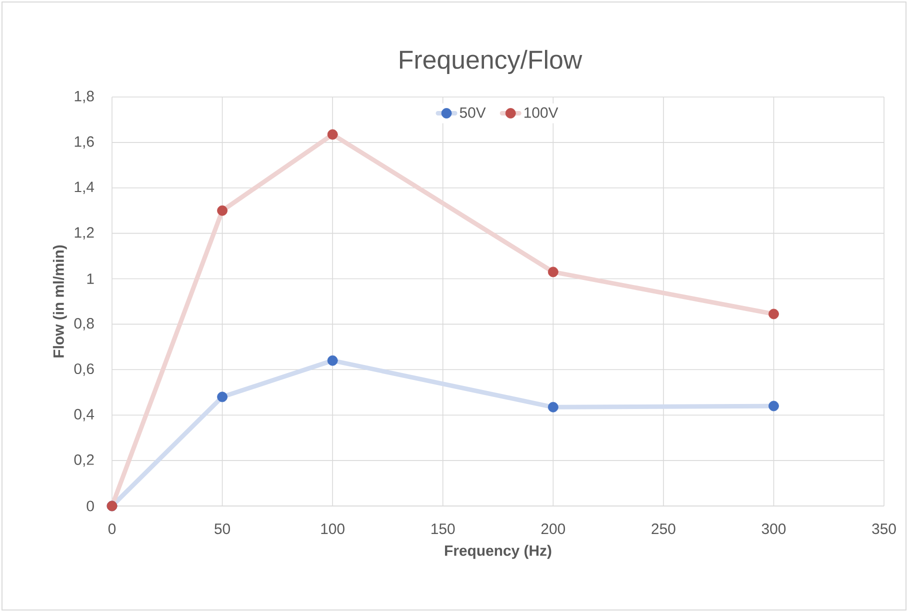 This screenshot has width=908, height=612. What do you see at coordinates (443, 529) in the screenshot?
I see `x-tick-label: 150` at bounding box center [443, 529].